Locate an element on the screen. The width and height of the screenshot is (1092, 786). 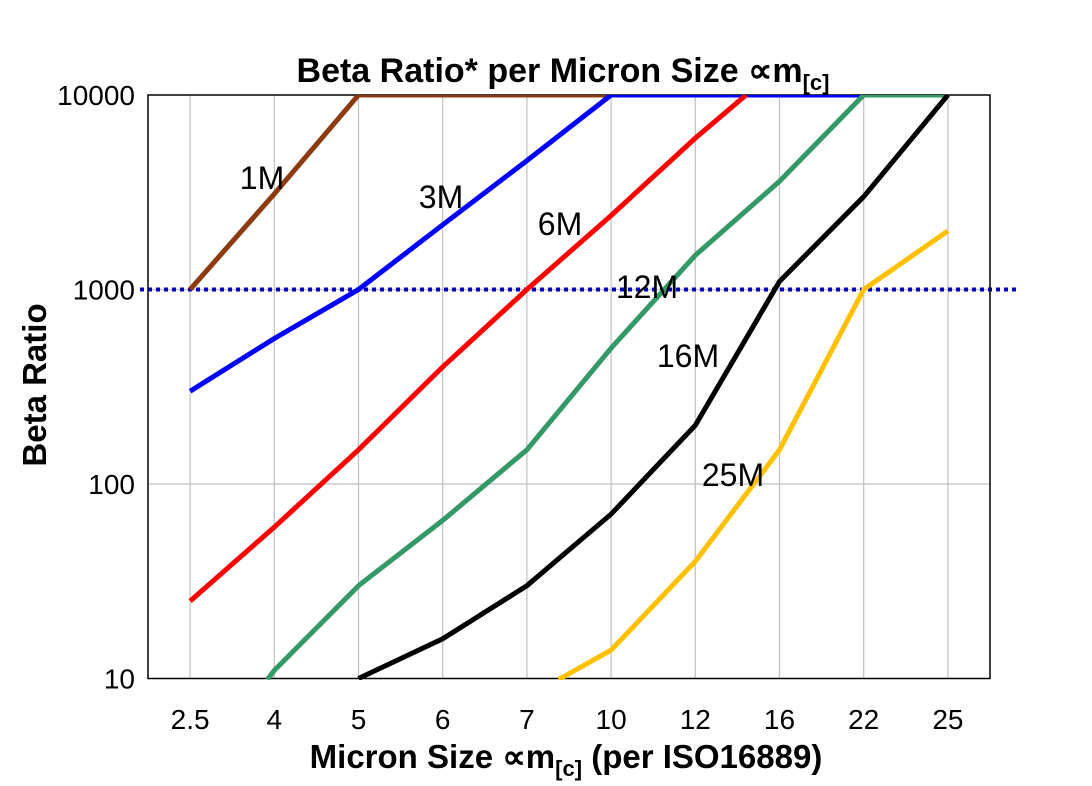
series-label-16m: 16M is located at coordinates (688, 356).